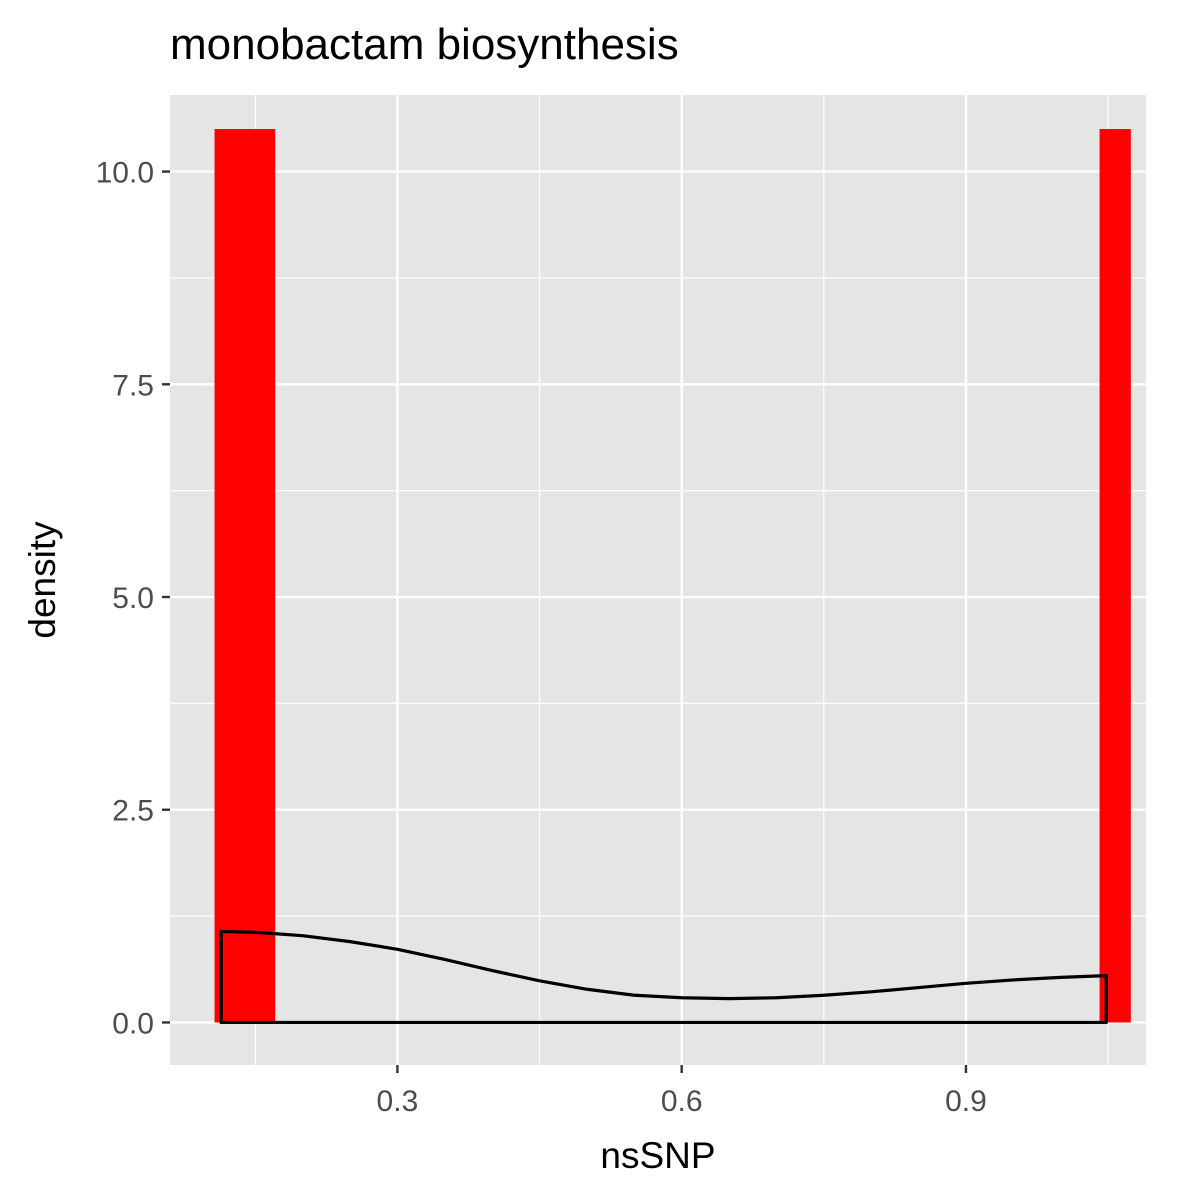 This screenshot has width=1200, height=1200. What do you see at coordinates (424, 44) in the screenshot?
I see `chart-title: monobactam biosynthesis` at bounding box center [424, 44].